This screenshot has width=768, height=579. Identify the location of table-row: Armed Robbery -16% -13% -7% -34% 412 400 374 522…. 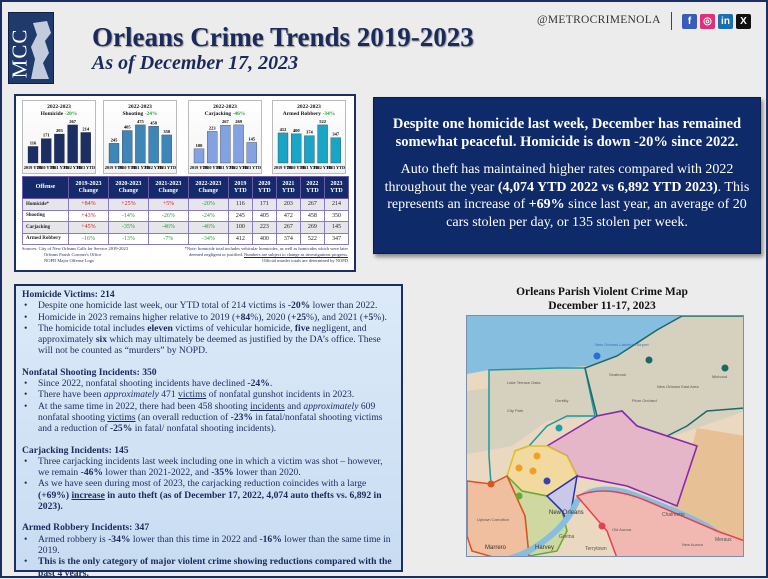
(186, 238).